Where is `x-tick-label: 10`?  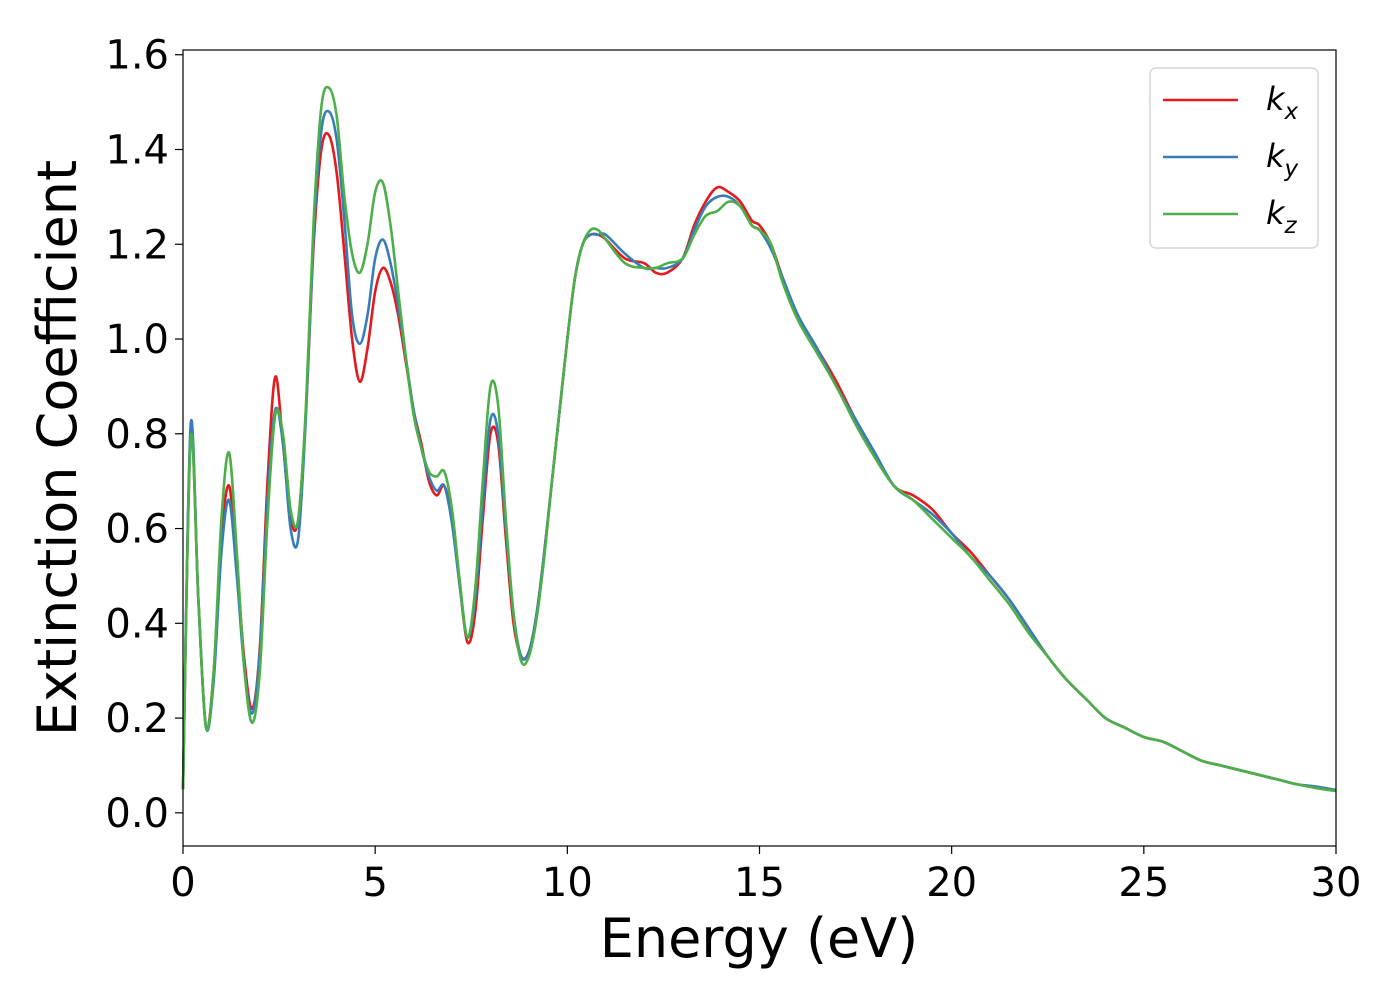
x-tick-label: 10 is located at coordinates (567, 883).